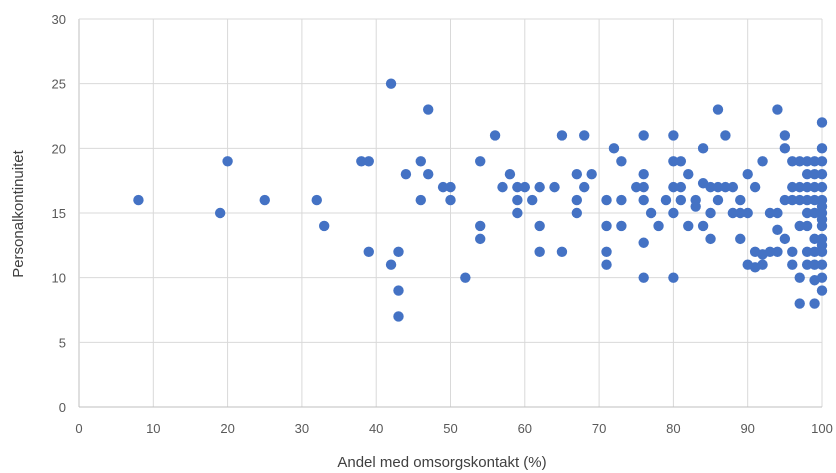  What do you see at coordinates (78, 428) in the screenshot?
I see `x-tick-label: 0` at bounding box center [78, 428].